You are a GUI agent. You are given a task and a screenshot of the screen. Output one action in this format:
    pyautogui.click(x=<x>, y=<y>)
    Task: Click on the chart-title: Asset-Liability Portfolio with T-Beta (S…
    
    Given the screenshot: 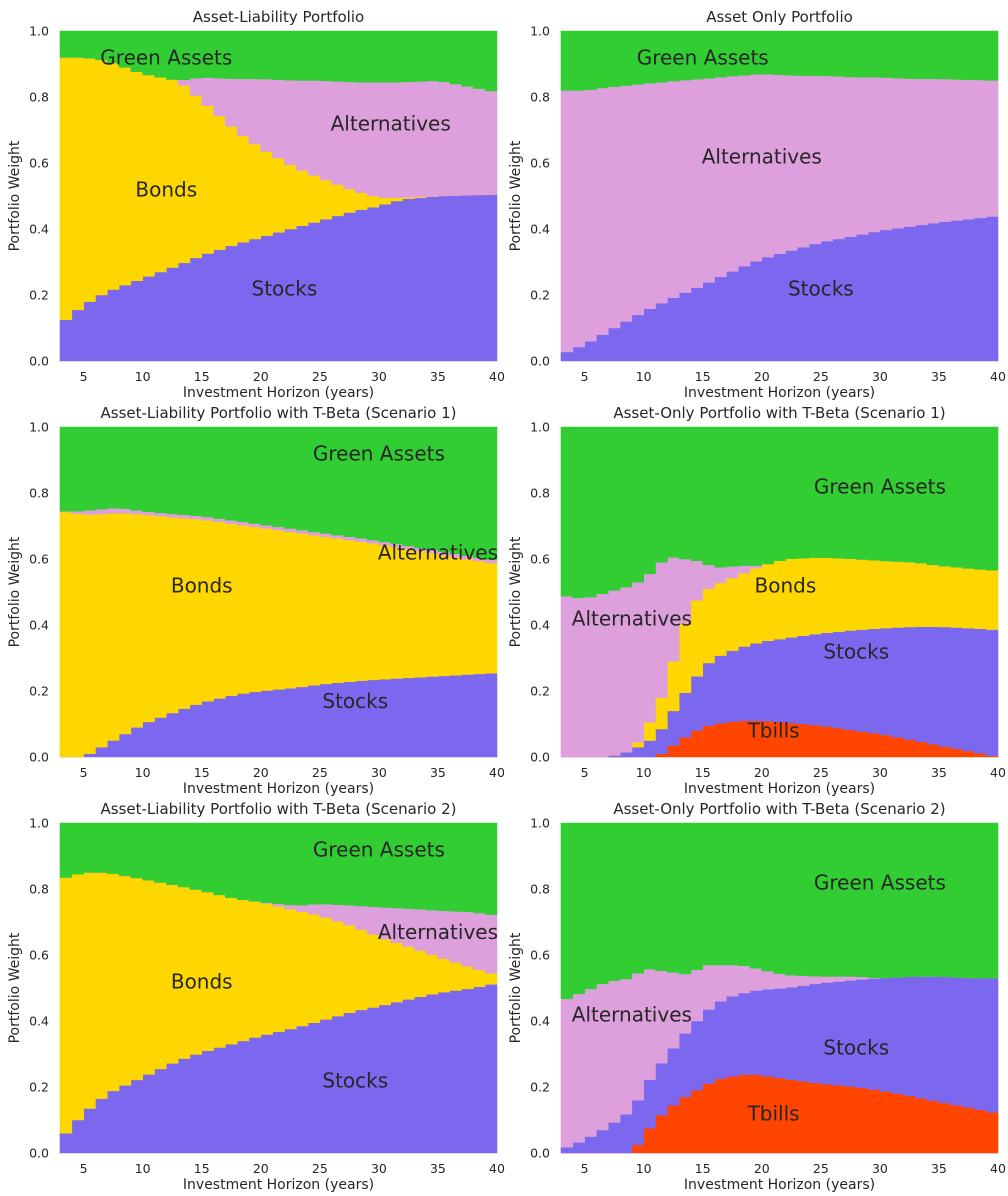 What is the action you would take?
    pyautogui.click(x=279, y=413)
    